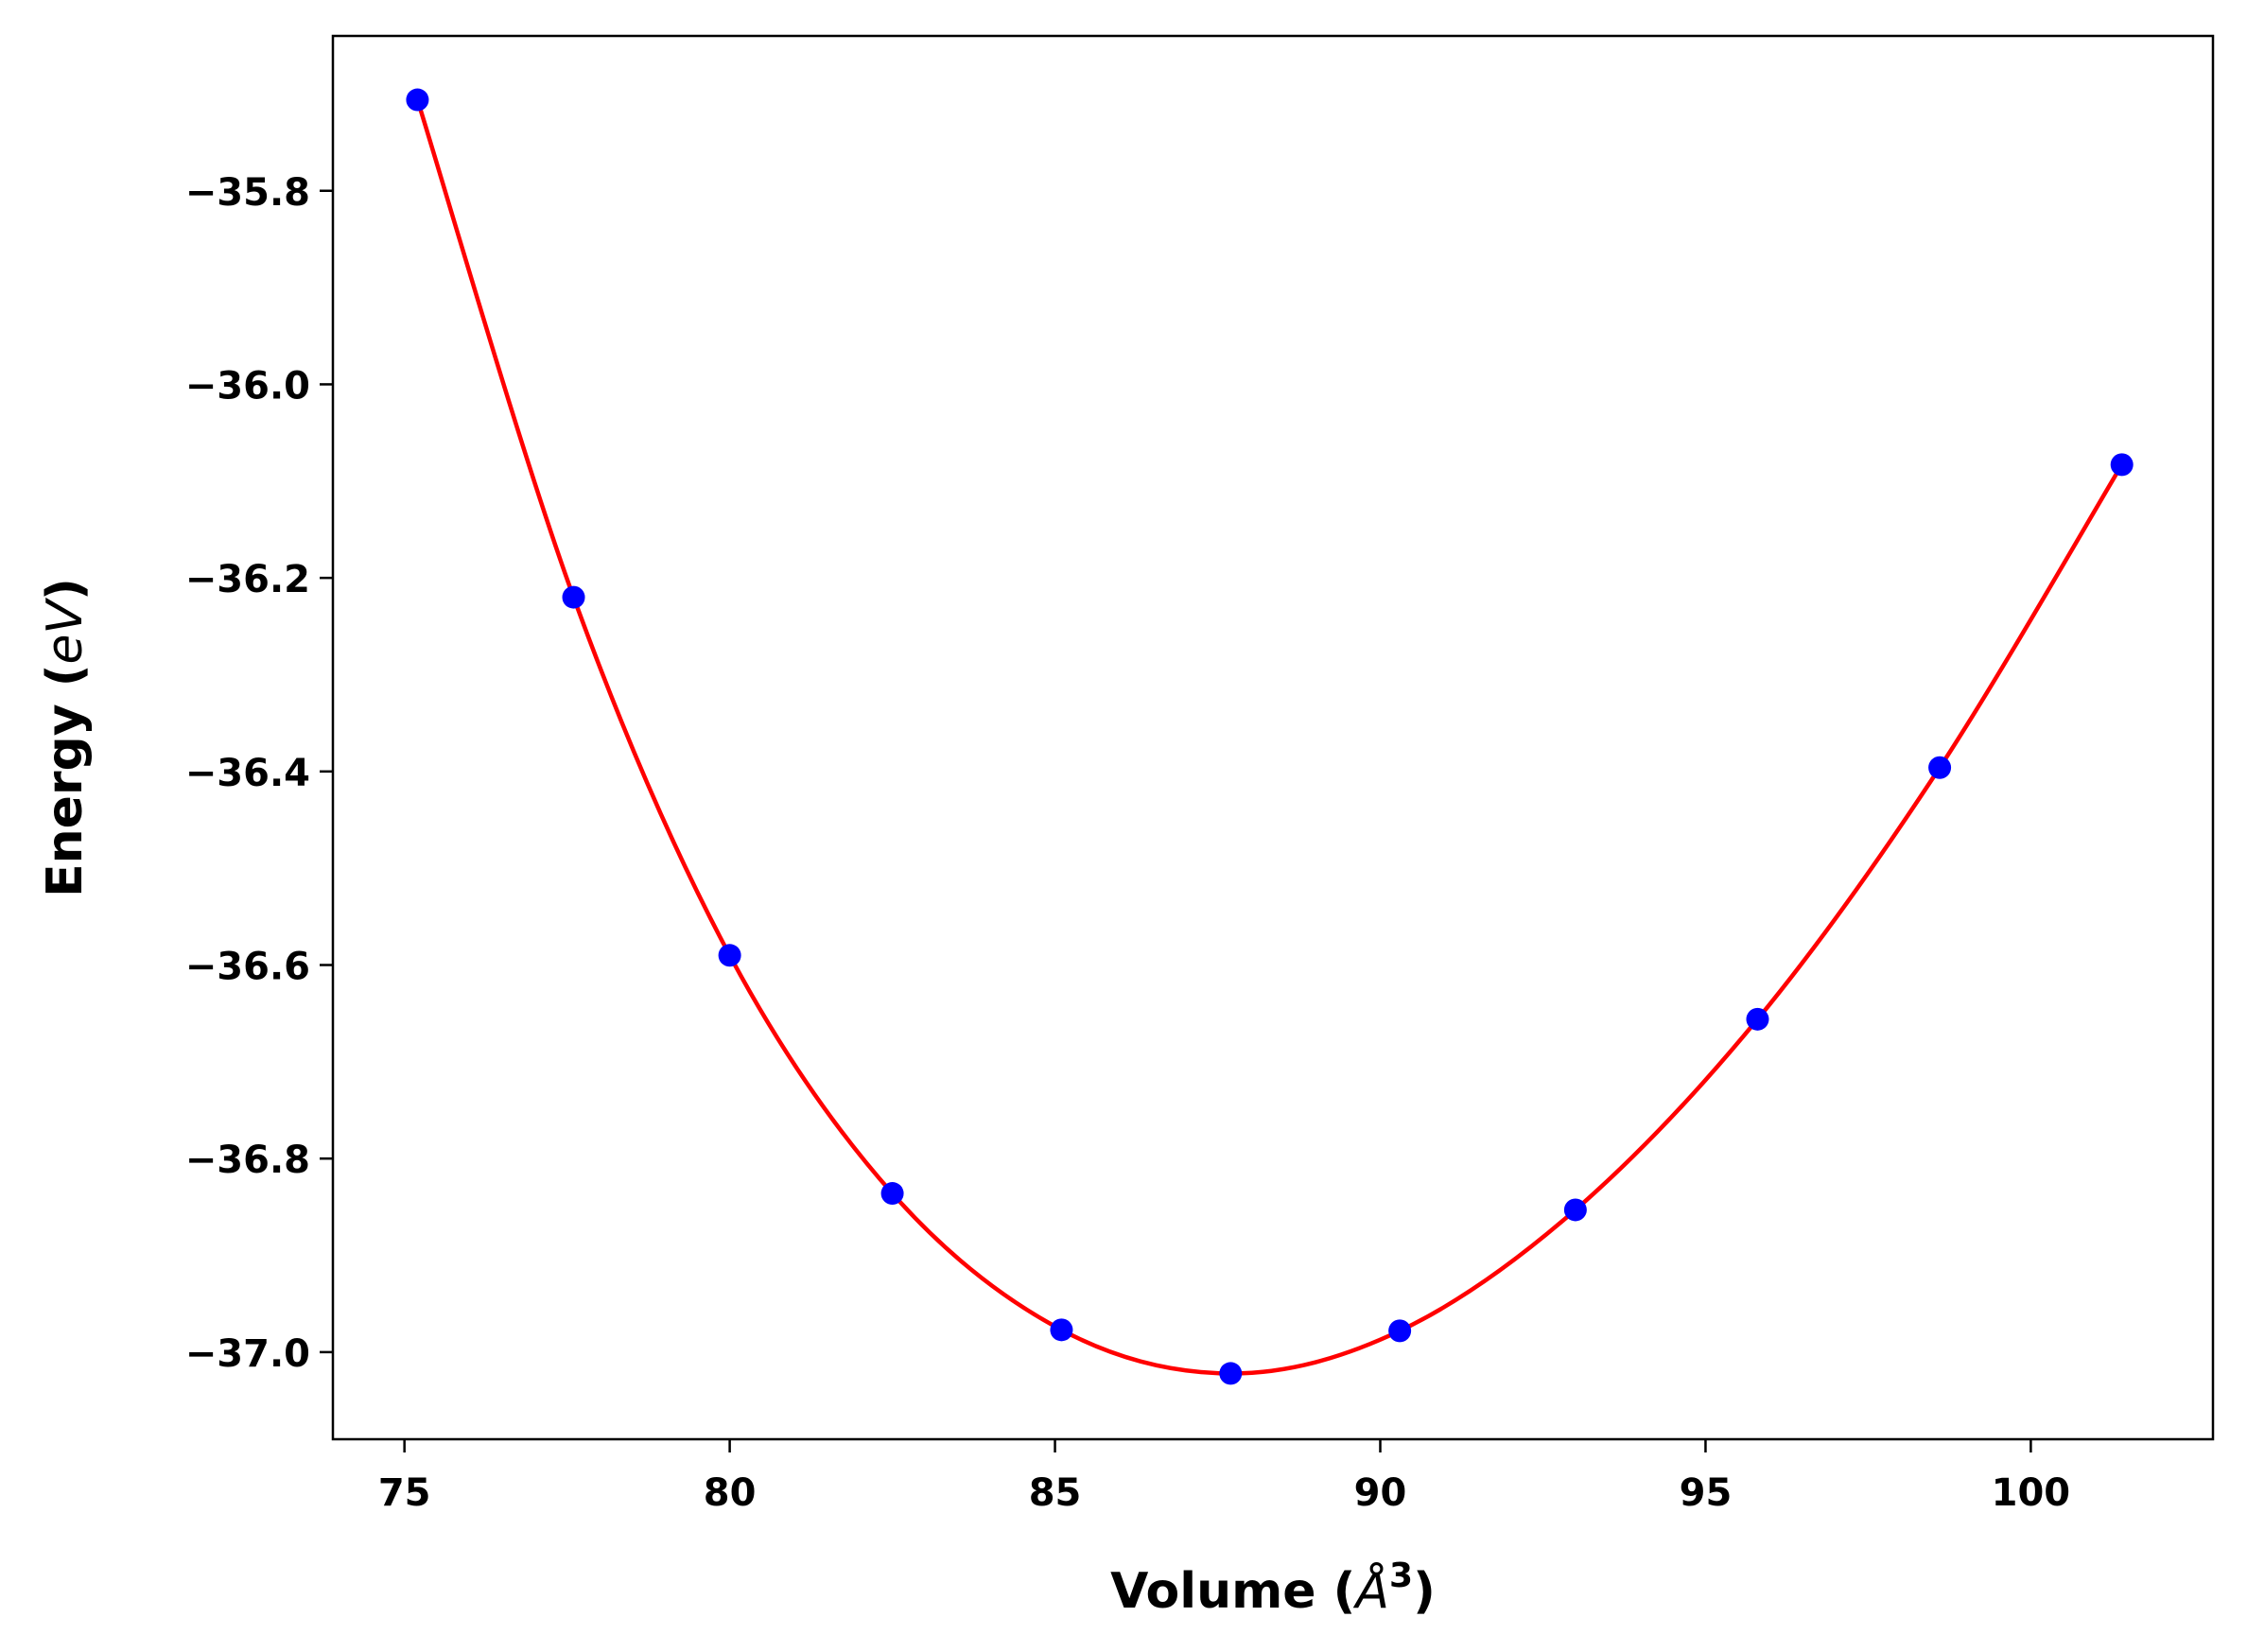 The image size is (2247, 1652). Describe the element at coordinates (730, 1493) in the screenshot. I see `x-tick-label: 80` at that location.